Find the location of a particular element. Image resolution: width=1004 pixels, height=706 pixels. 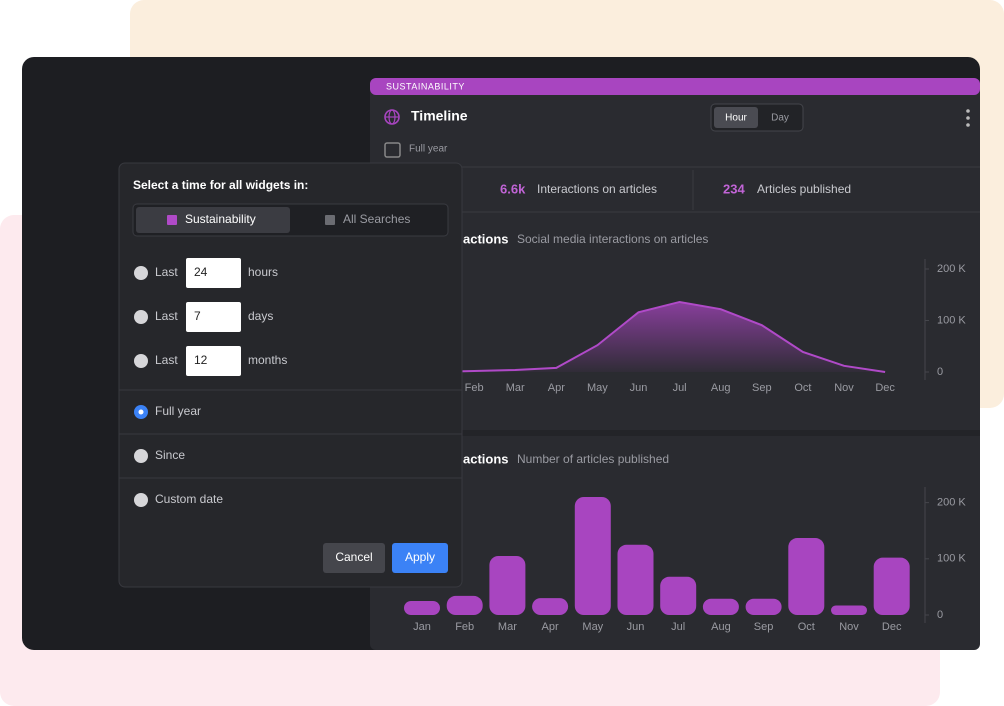

popup-title: Select a time for all widgets in: is located at coordinates (220, 185).